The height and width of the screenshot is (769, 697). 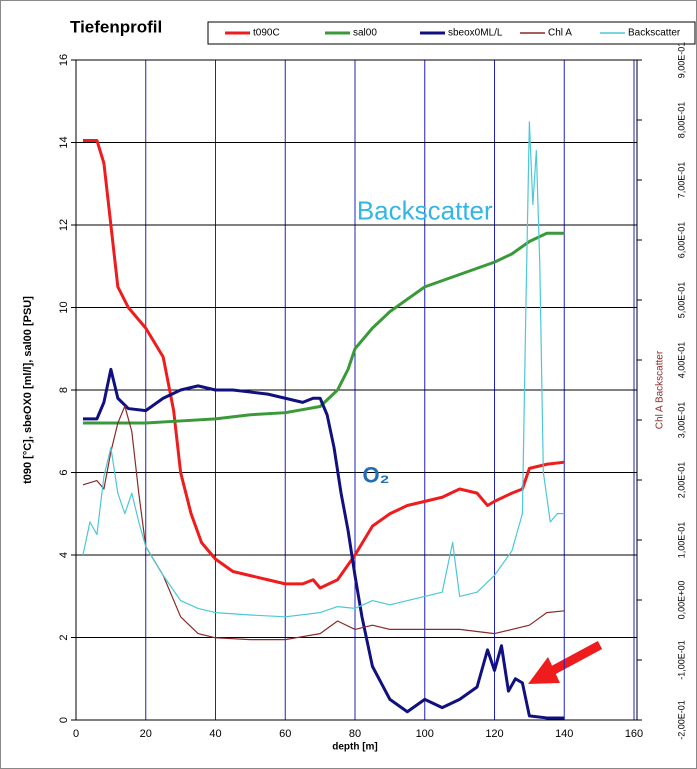 I want to click on legend-label: t090C, so click(x=266, y=33).